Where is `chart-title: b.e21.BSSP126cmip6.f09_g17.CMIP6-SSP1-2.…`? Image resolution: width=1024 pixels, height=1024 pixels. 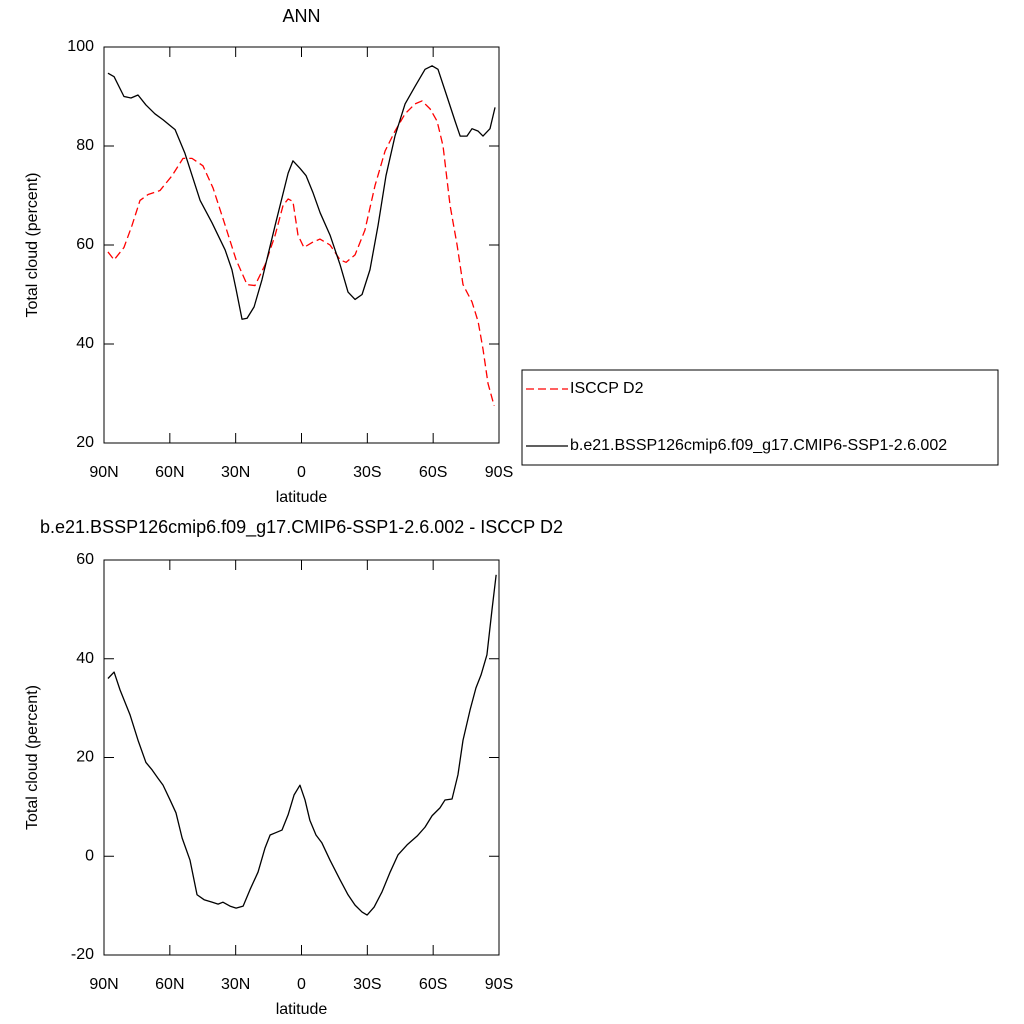
chart-title: b.e21.BSSP126cmip6.f09_g17.CMIP6-SSP1-2.… is located at coordinates (301, 527).